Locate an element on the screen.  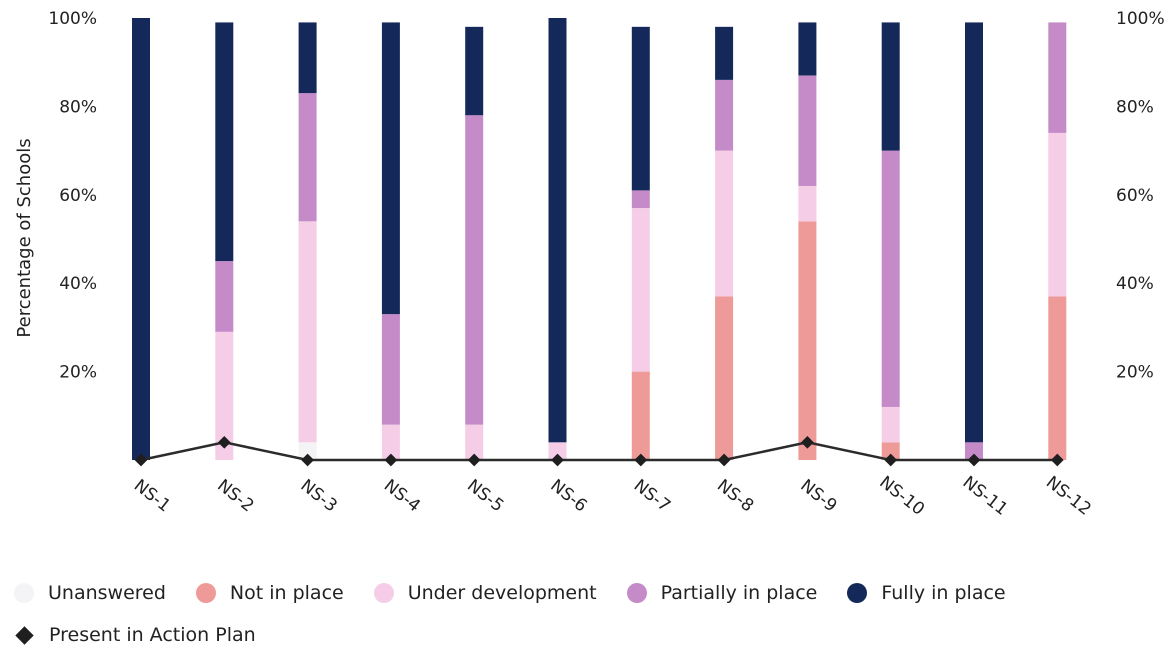
y-tick-label-left: 60% is located at coordinates (78, 196).